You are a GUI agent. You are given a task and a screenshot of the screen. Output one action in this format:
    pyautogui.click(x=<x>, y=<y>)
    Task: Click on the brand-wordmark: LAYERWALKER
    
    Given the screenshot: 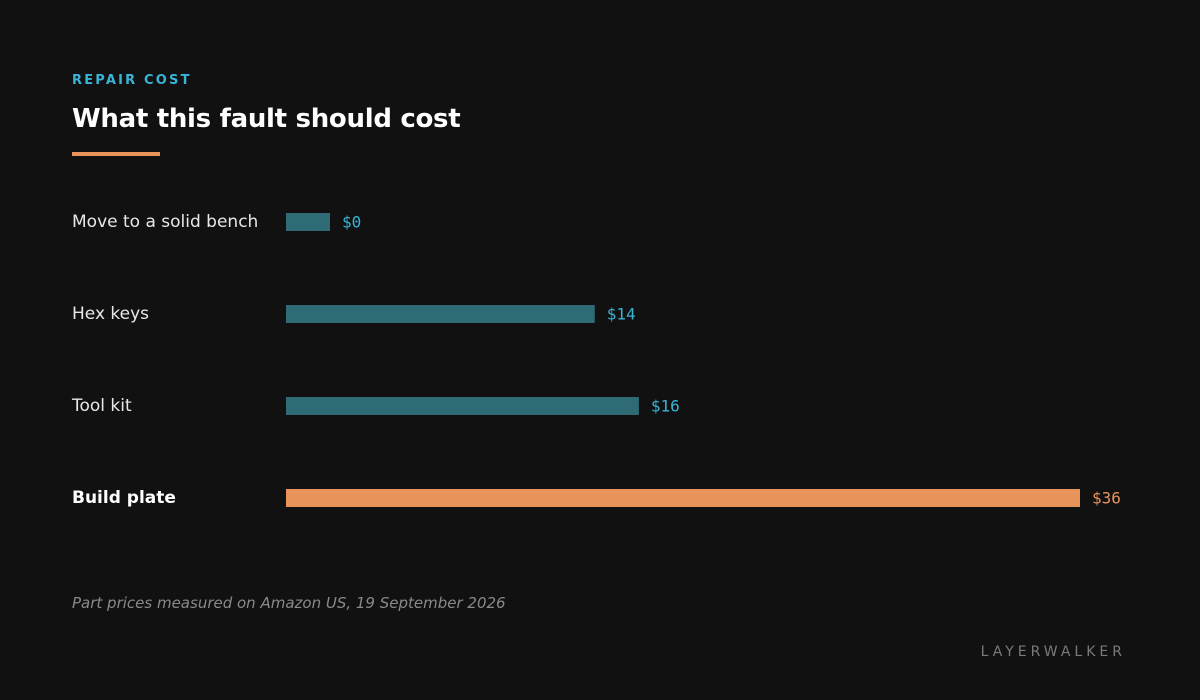 What is the action you would take?
    pyautogui.click(x=1053, y=652)
    